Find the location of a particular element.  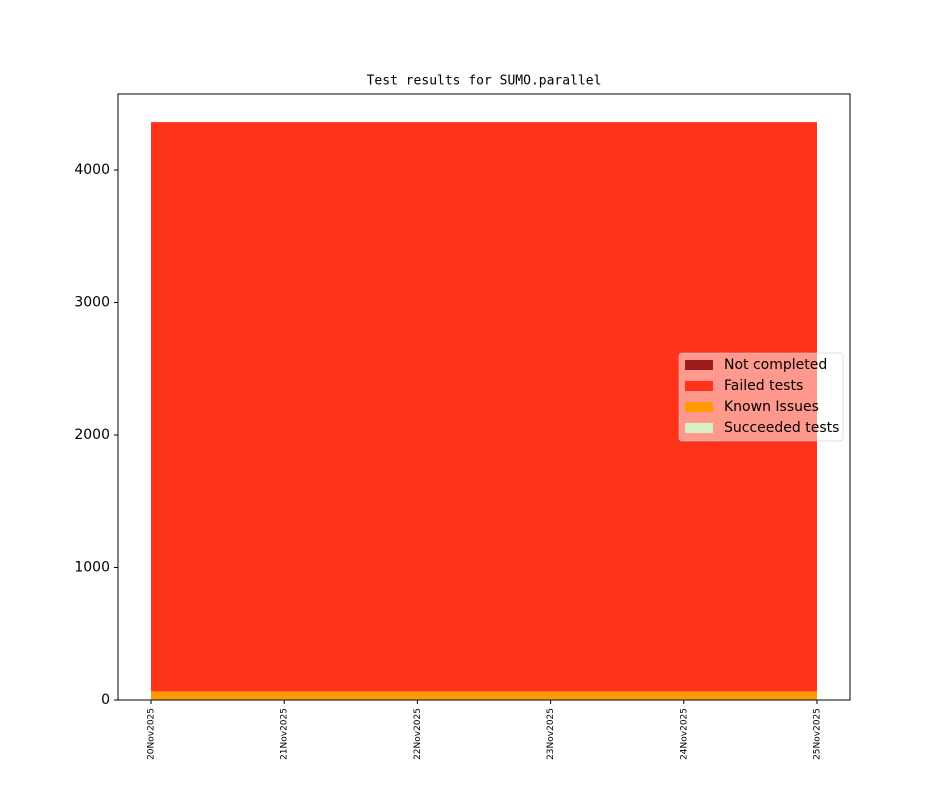

x-tick-label: 21Nov2025 is located at coordinates (285, 734).